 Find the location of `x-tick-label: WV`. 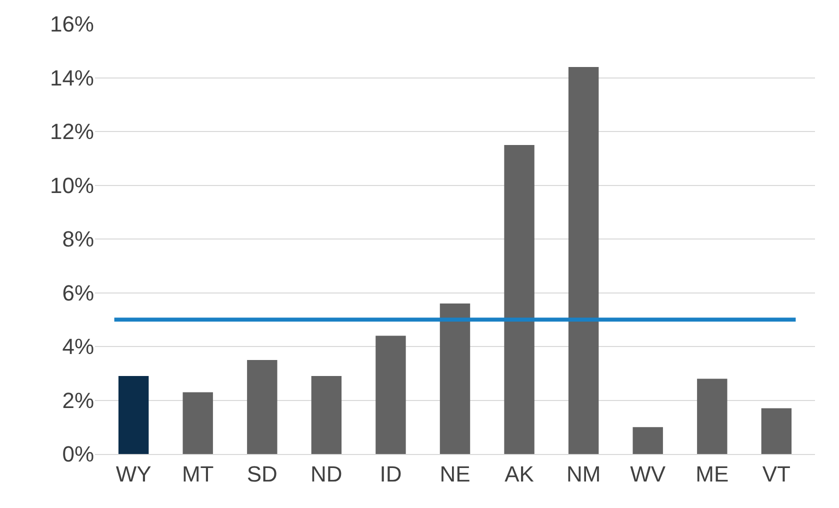

x-tick-label: WV is located at coordinates (648, 473).